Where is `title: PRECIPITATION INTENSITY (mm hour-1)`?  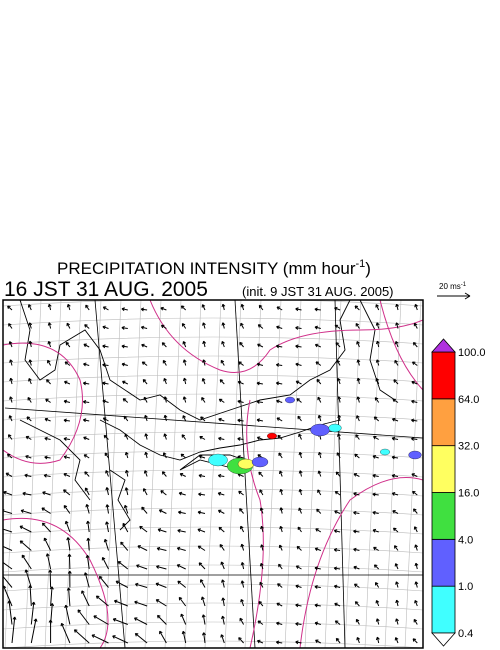
title: PRECIPITATION INTENSITY (mm hour-1) is located at coordinates (214, 268).